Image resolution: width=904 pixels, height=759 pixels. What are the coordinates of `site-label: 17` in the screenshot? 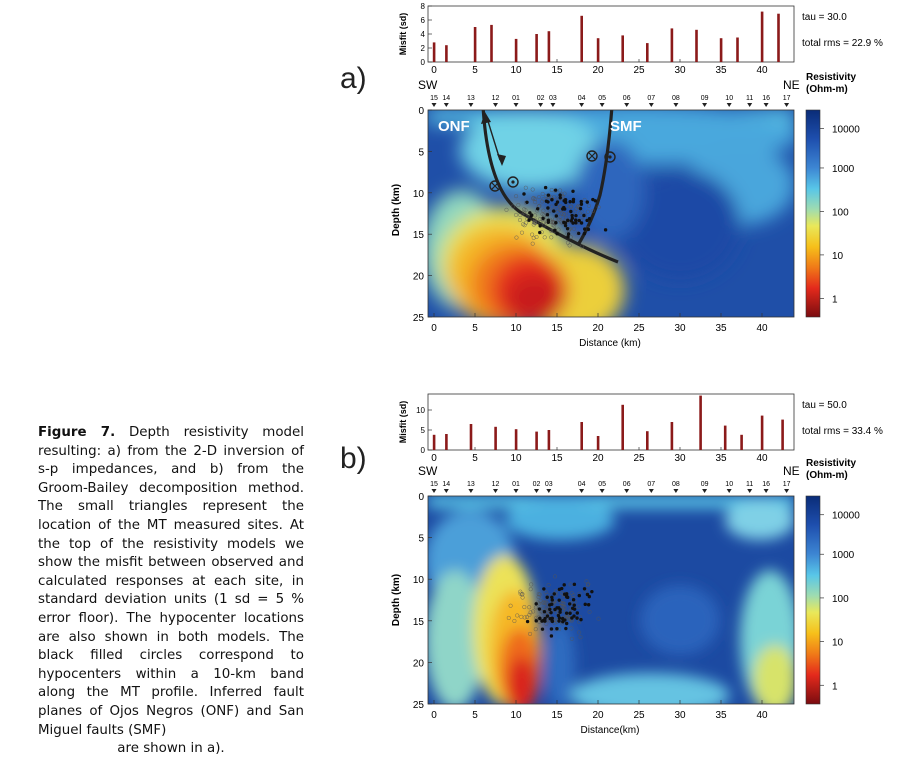 It's located at (787, 98).